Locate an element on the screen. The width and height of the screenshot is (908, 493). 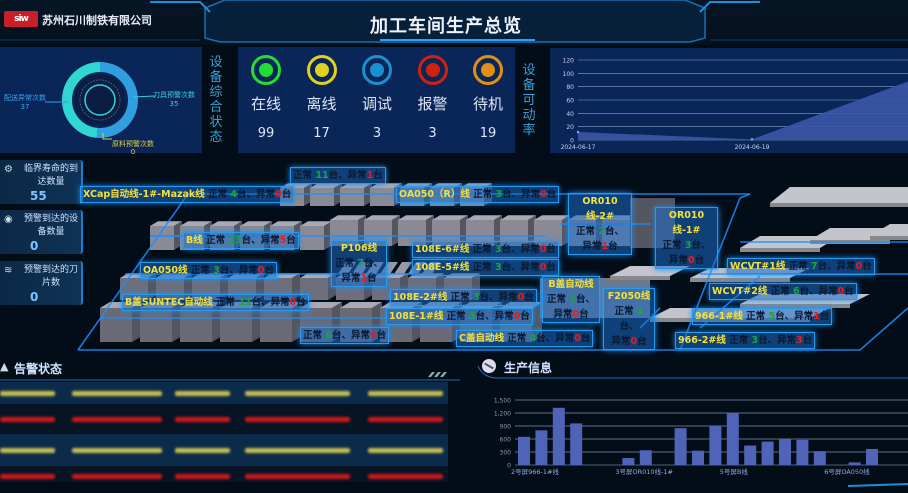
status-0: 在线 99 is located at coordinates (266, 96).